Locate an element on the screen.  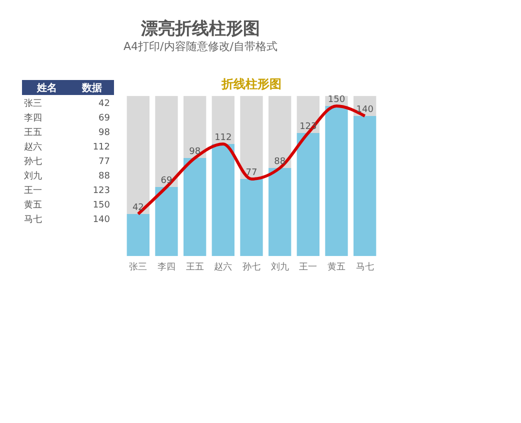
text: 孙七 is located at coordinates (33, 161).